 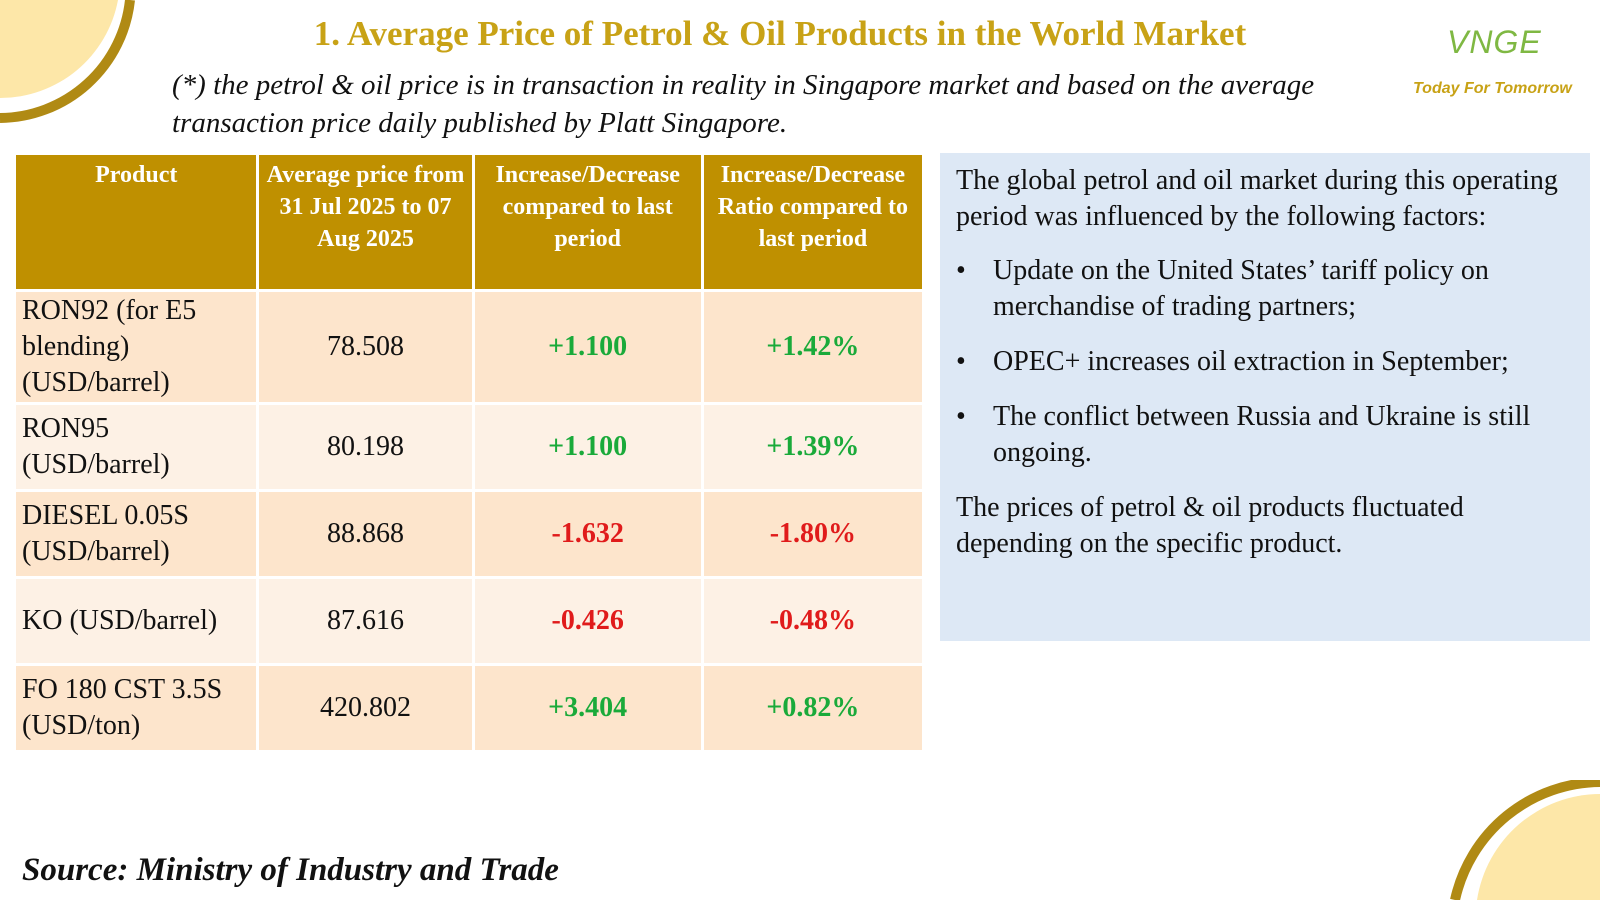 What do you see at coordinates (587, 534) in the screenshot?
I see `change-cell: -1.632` at bounding box center [587, 534].